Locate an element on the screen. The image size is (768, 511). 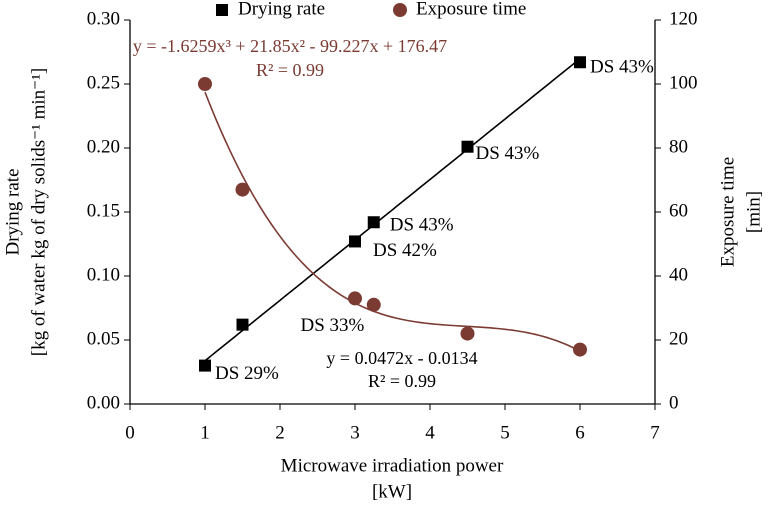
point-label: DS 33% is located at coordinates (333, 325).